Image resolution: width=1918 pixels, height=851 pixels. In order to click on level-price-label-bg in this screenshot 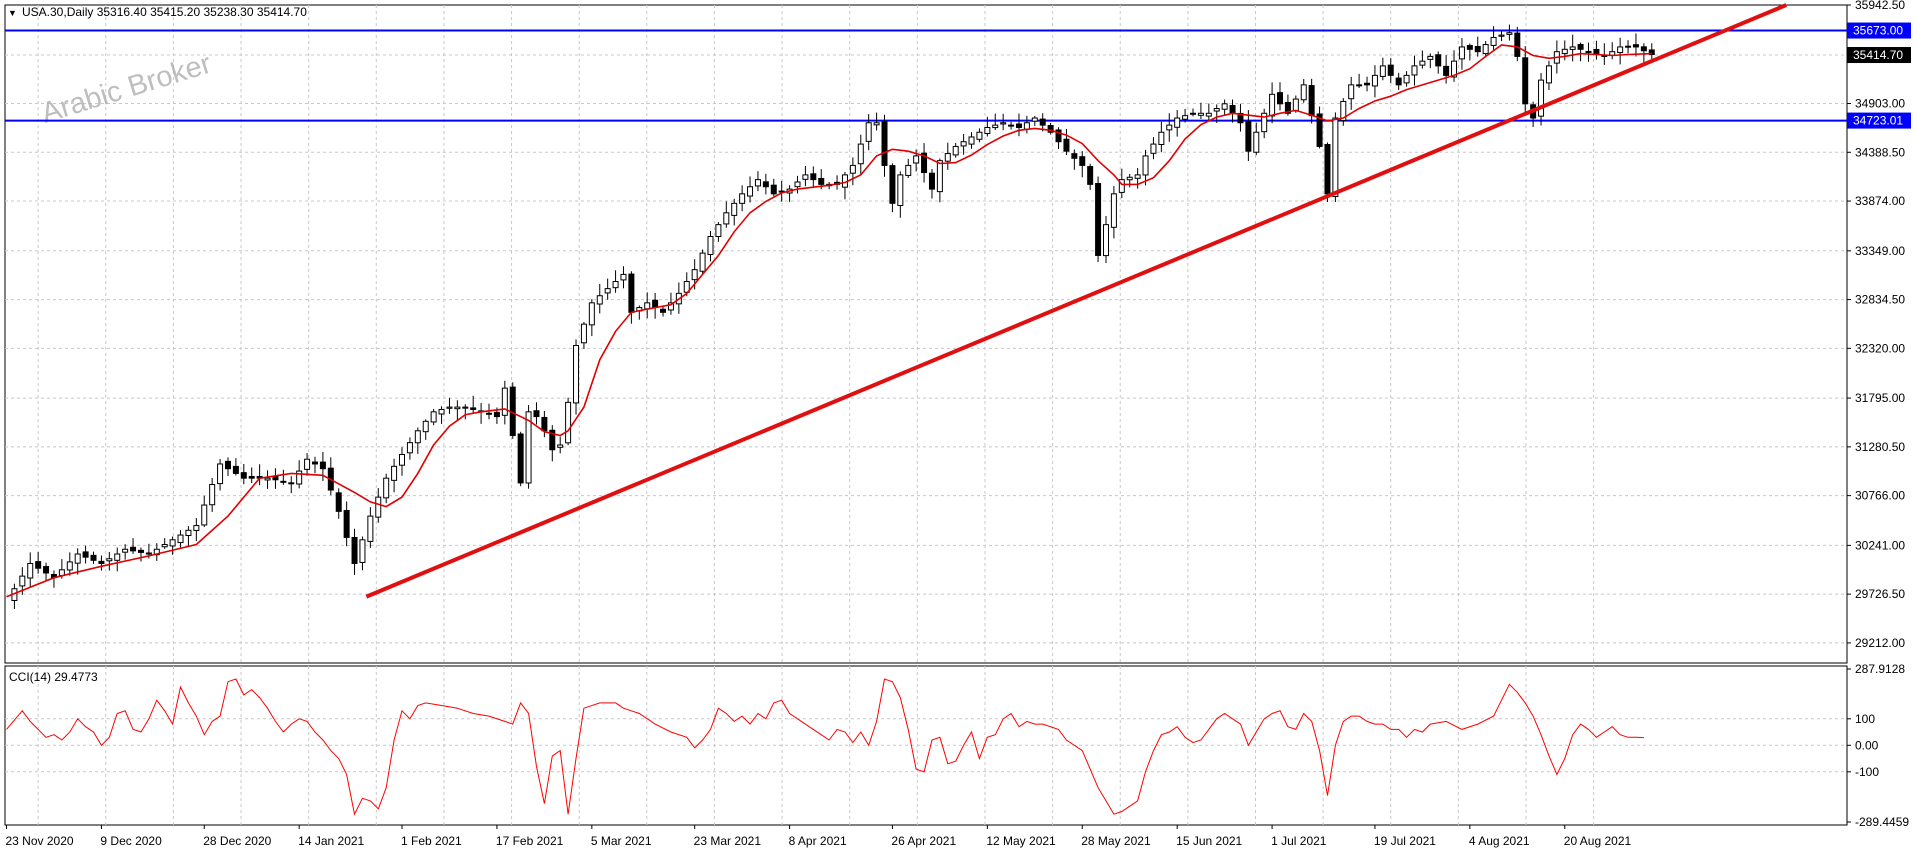, I will do `click(1879, 120)`.